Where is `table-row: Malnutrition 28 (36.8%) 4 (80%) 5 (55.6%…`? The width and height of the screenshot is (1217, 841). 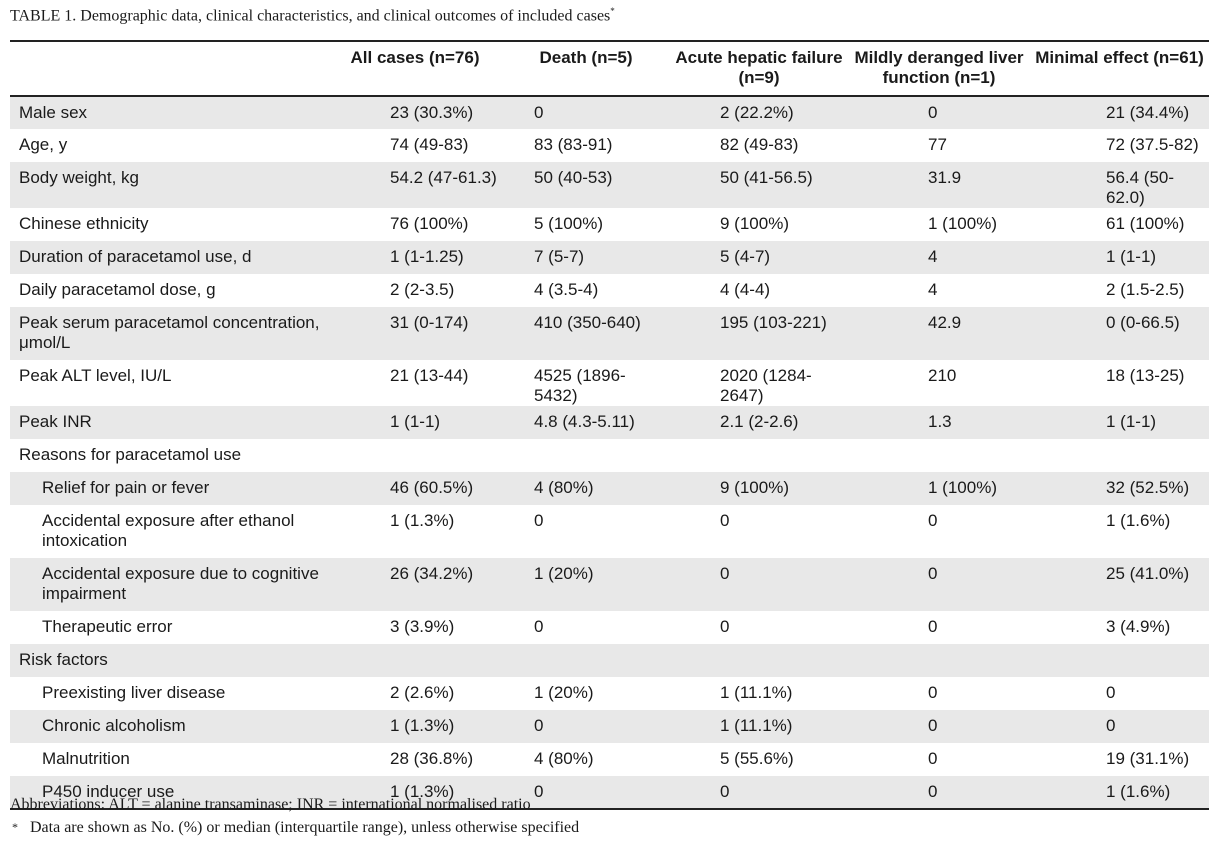
table-row: Malnutrition 28 (36.8%) 4 (80%) 5 (55.6%… is located at coordinates (609, 759).